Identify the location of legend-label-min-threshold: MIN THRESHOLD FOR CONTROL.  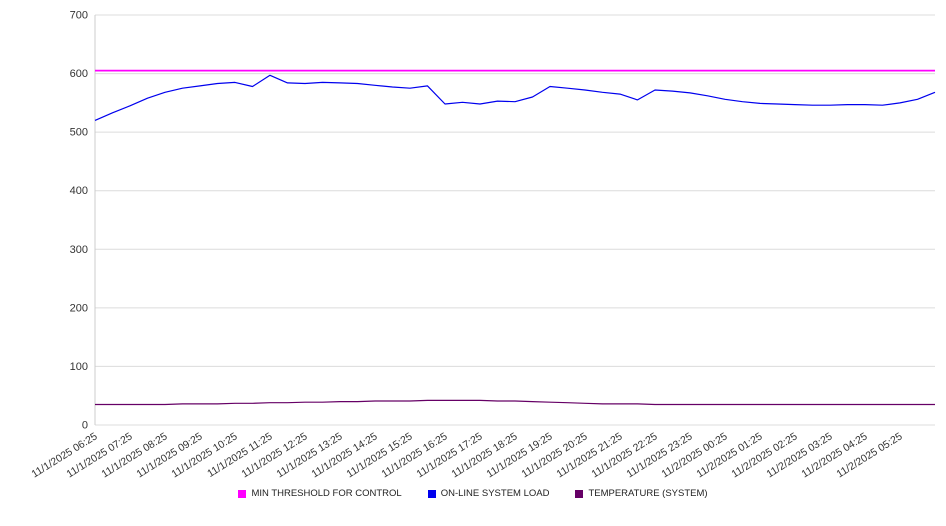
(326, 493).